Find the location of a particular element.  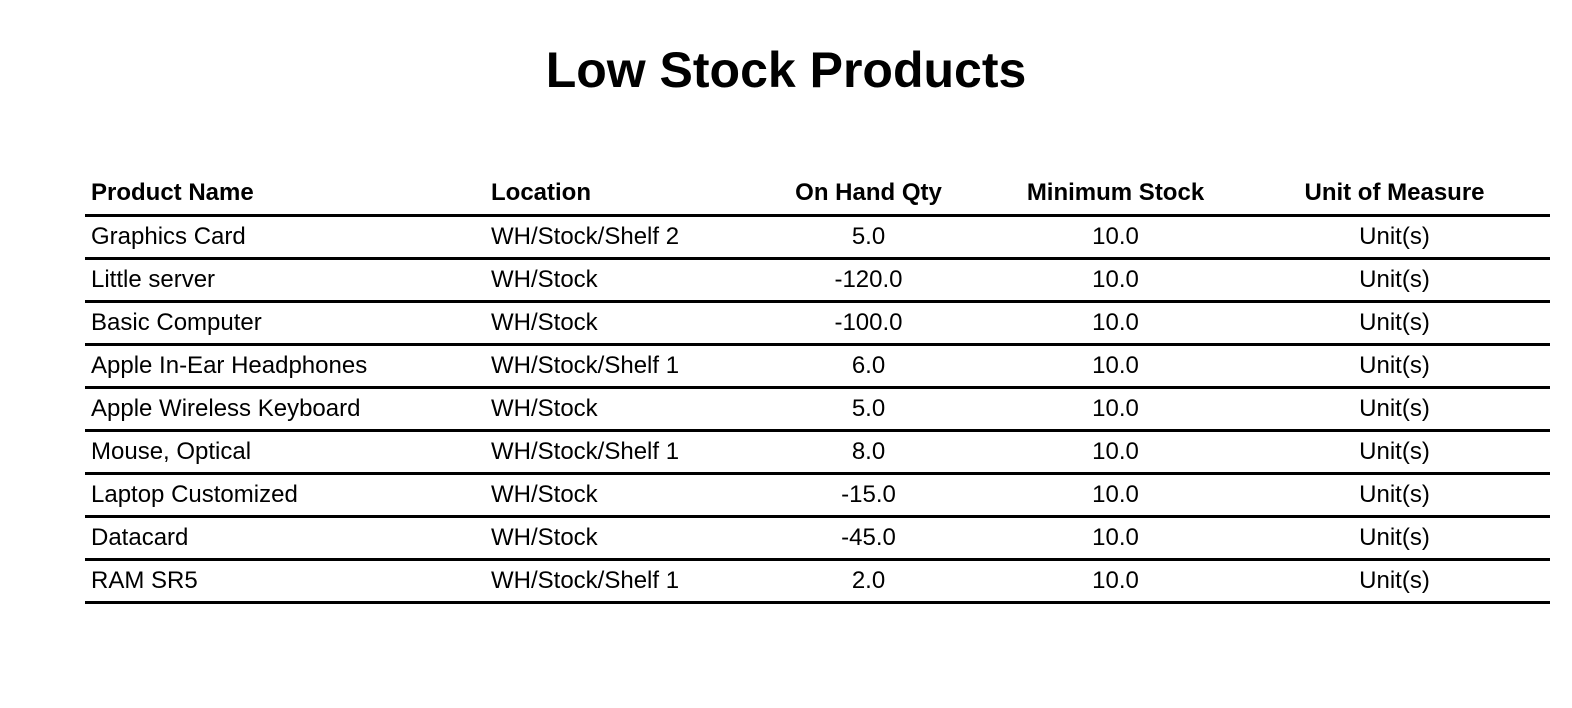

report-title: Low Stock Products is located at coordinates (786, 70).